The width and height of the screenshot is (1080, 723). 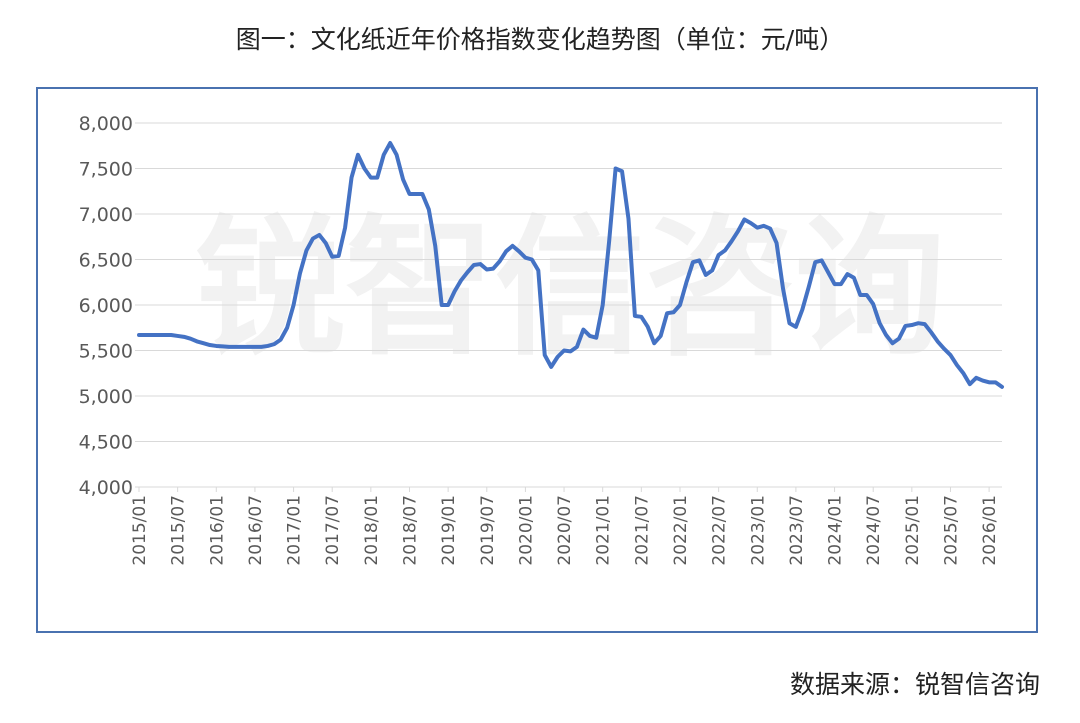 What do you see at coordinates (540, 39) in the screenshot?
I see `chart-title: 图一：文化纸近年价格指数变化趋势图（单位：元/吨）` at bounding box center [540, 39].